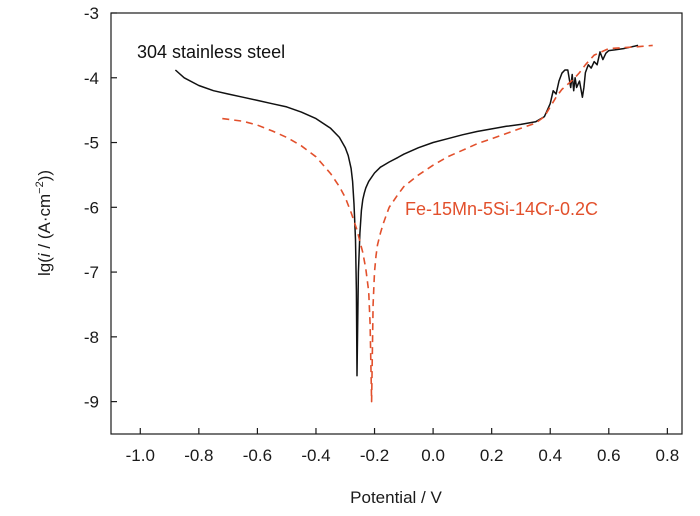 This screenshot has height=516, width=700. Describe the element at coordinates (396, 497) in the screenshot. I see `x-axis-label: Potential / V` at that location.